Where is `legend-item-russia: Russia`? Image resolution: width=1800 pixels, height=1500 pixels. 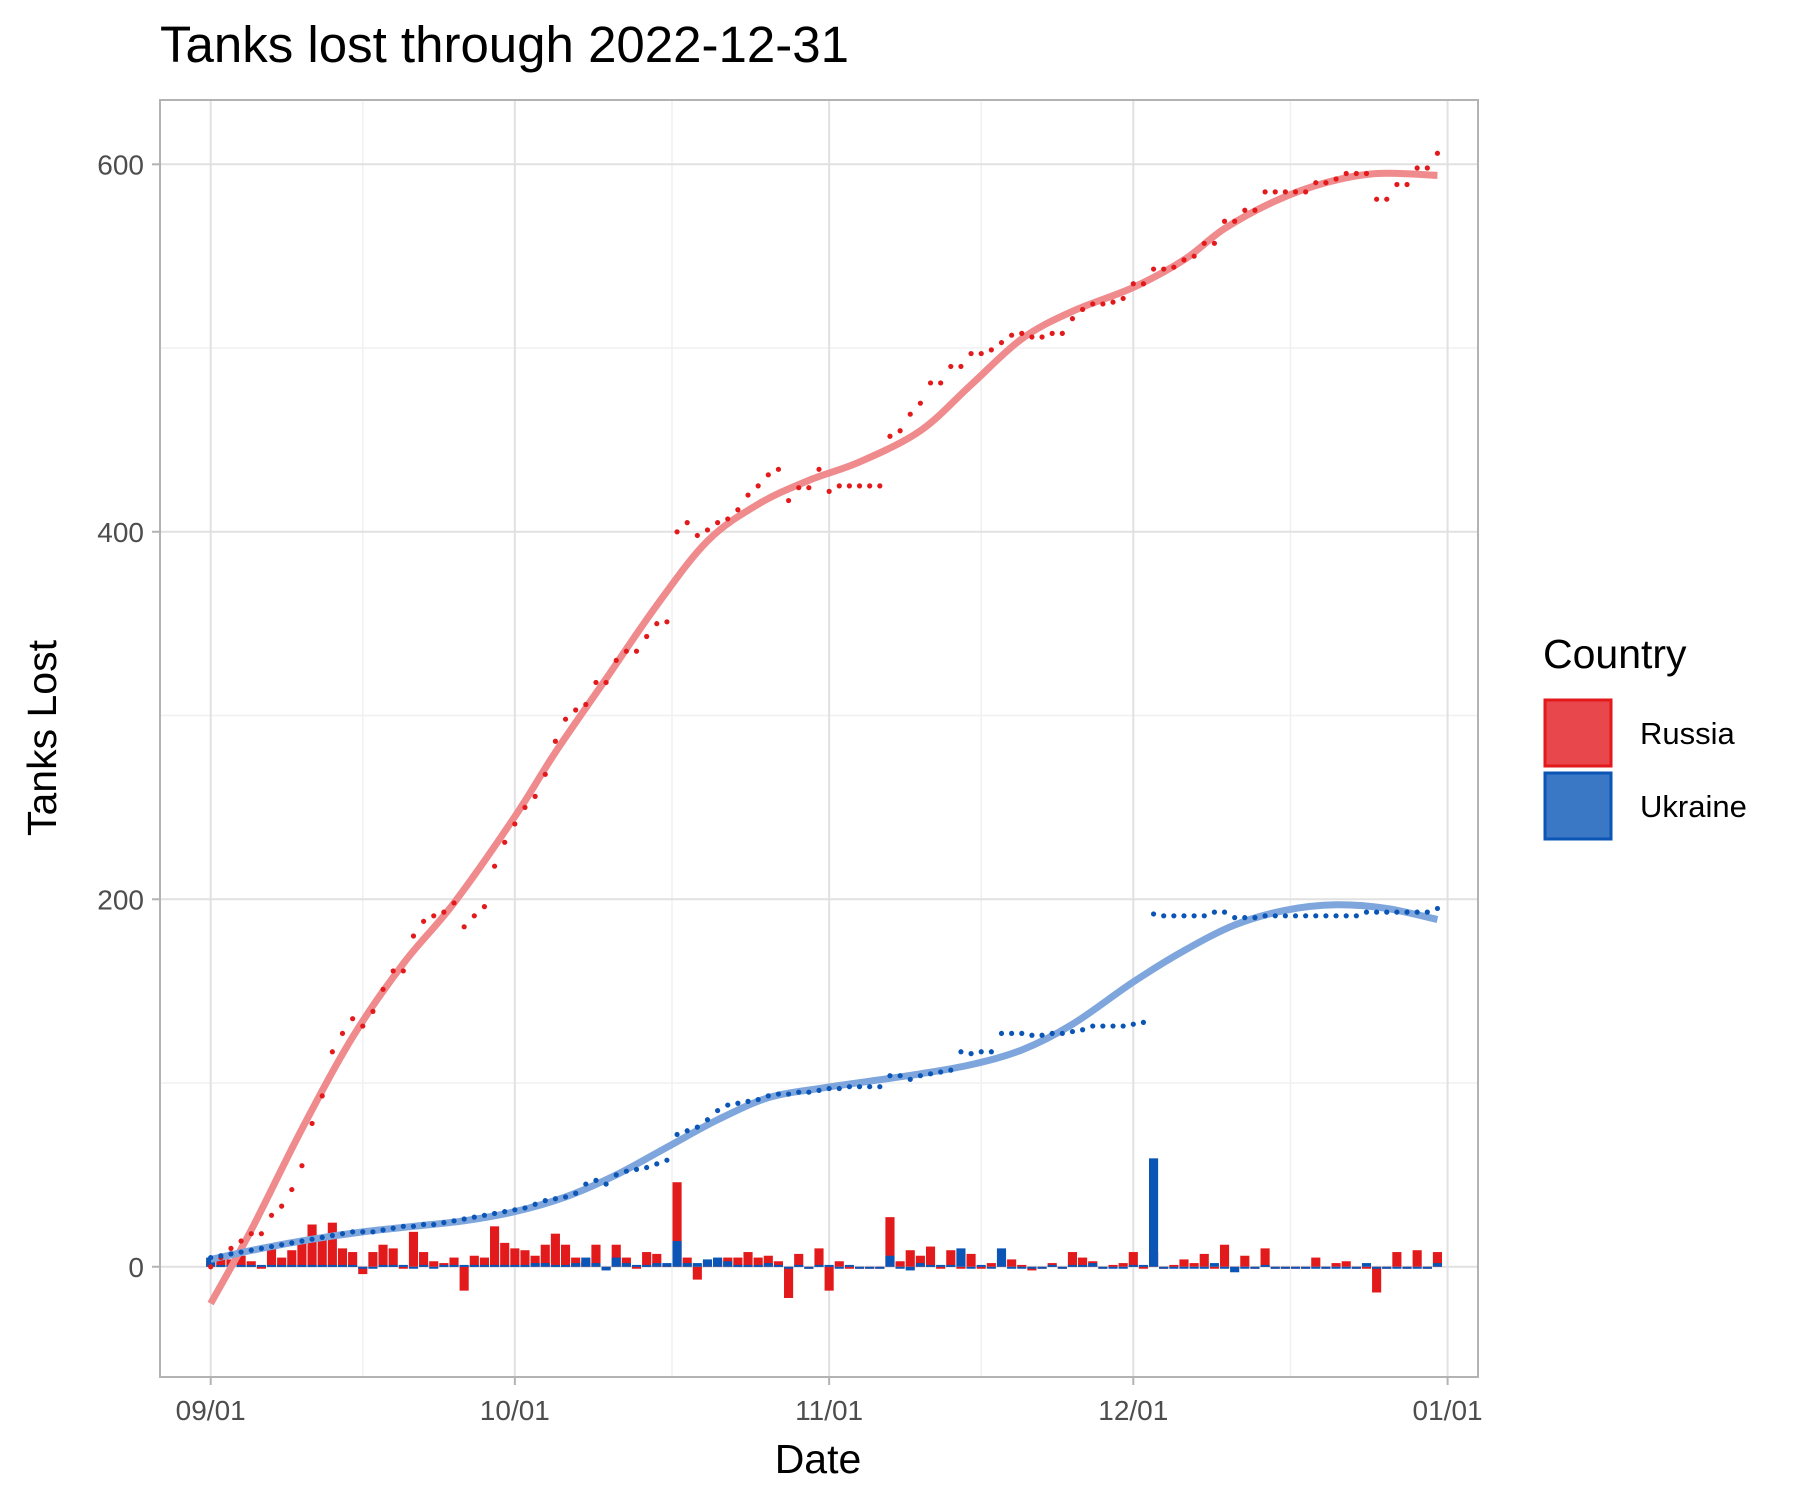 legend-item-russia: Russia is located at coordinates (1639, 733).